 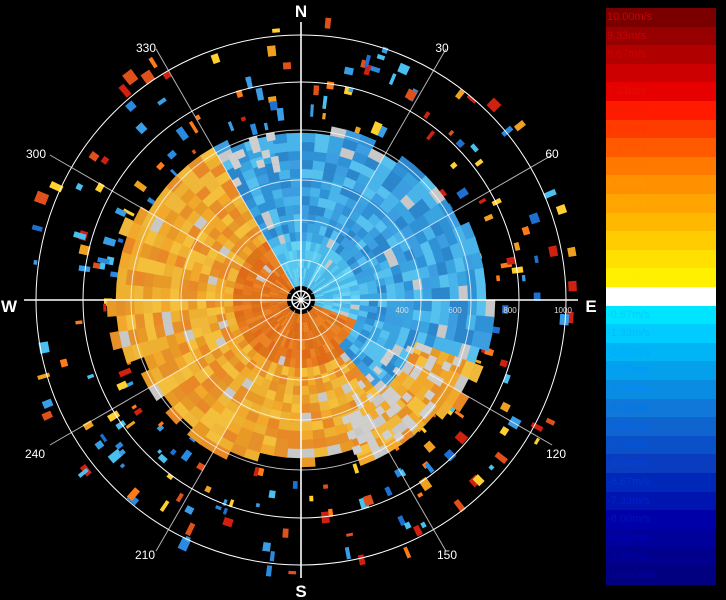 What do you see at coordinates (9, 306) in the screenshot?
I see `west-label: W` at bounding box center [9, 306].